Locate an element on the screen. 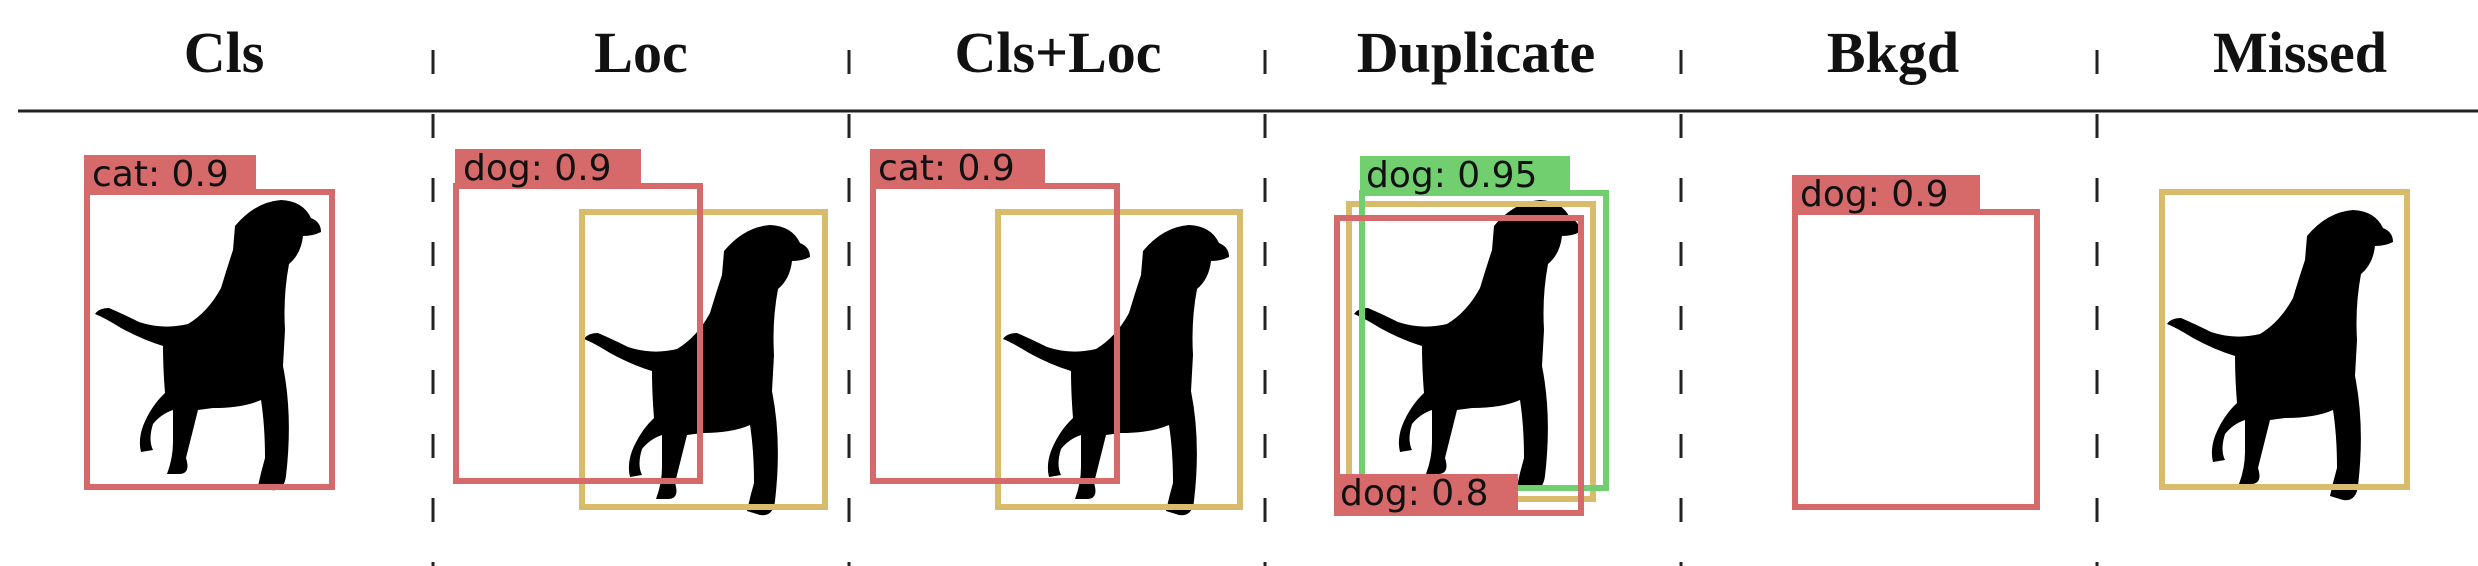  panel-cls-loc: cat: 0.9 is located at coordinates (1056, 332).